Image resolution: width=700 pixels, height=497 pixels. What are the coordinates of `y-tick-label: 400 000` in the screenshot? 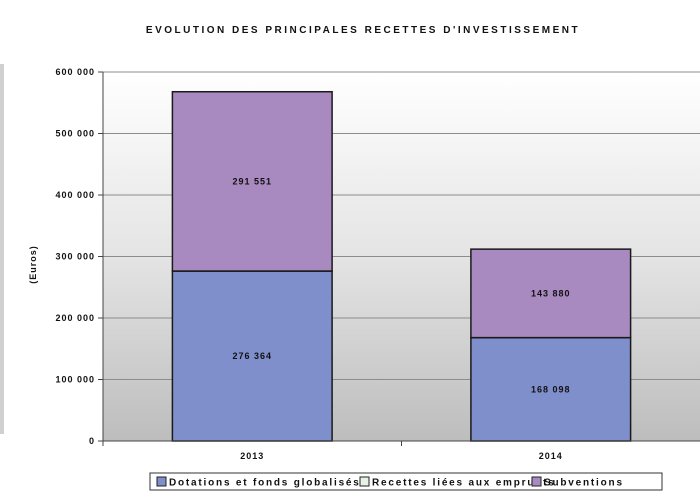 It's located at (75, 195).